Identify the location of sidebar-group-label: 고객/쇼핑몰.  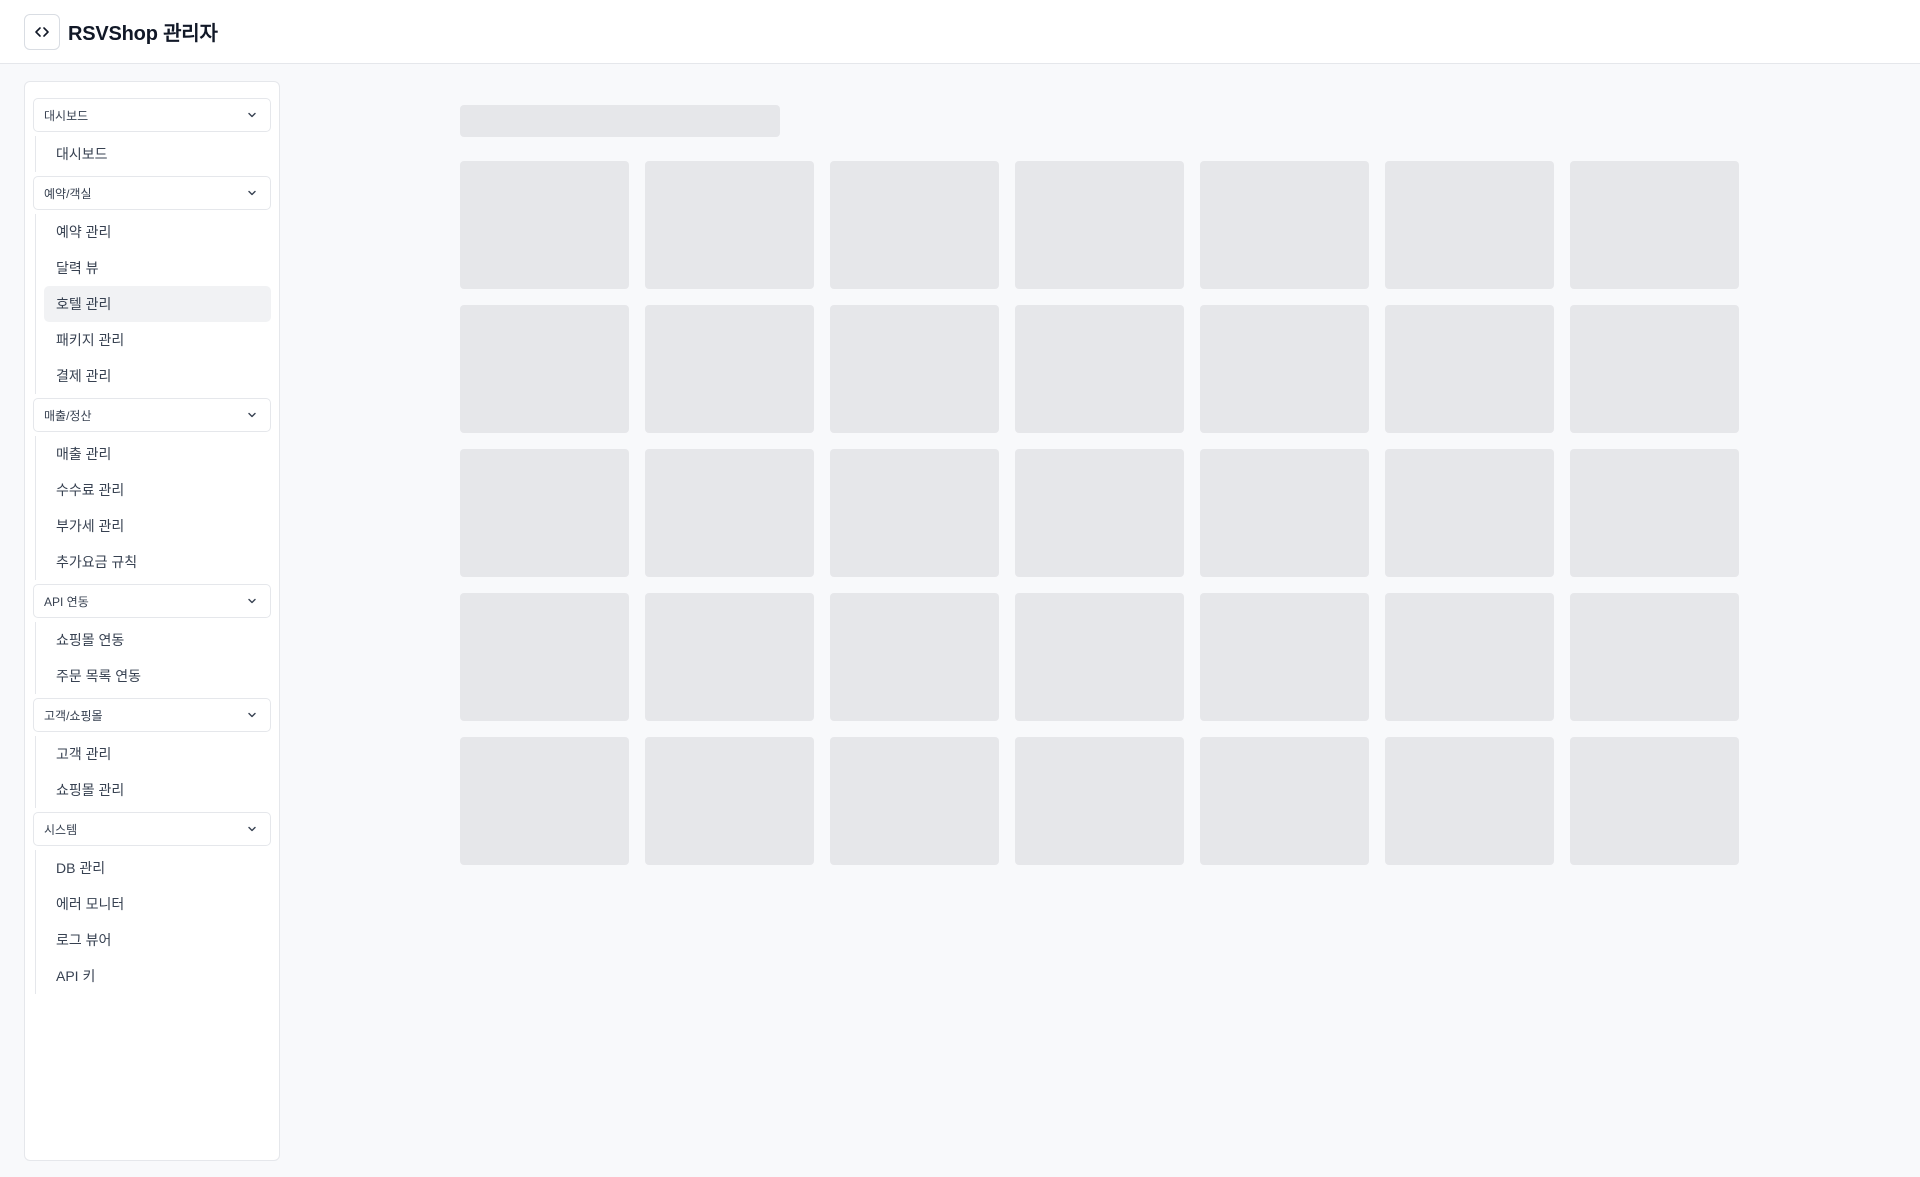
(73, 715).